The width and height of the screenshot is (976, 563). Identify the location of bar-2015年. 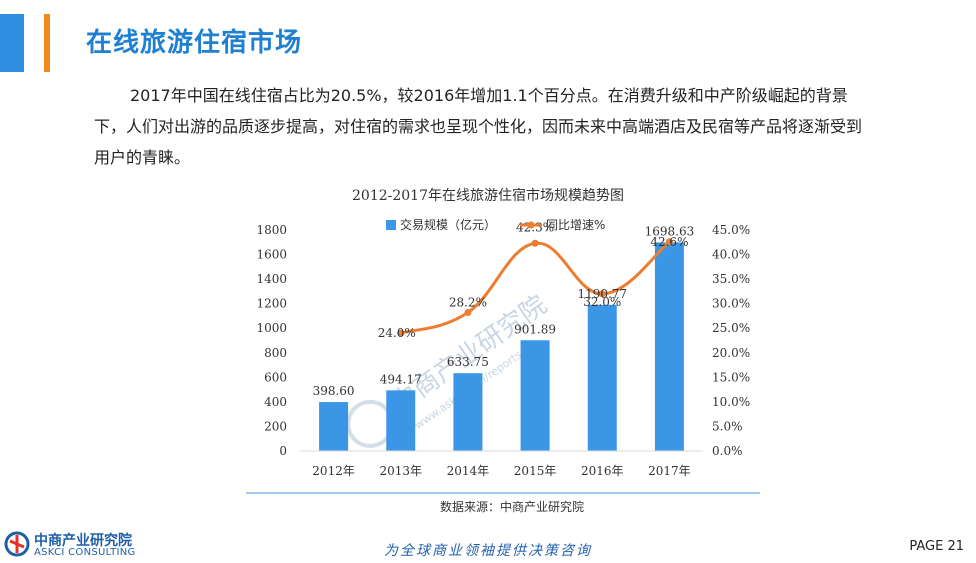
(535, 395).